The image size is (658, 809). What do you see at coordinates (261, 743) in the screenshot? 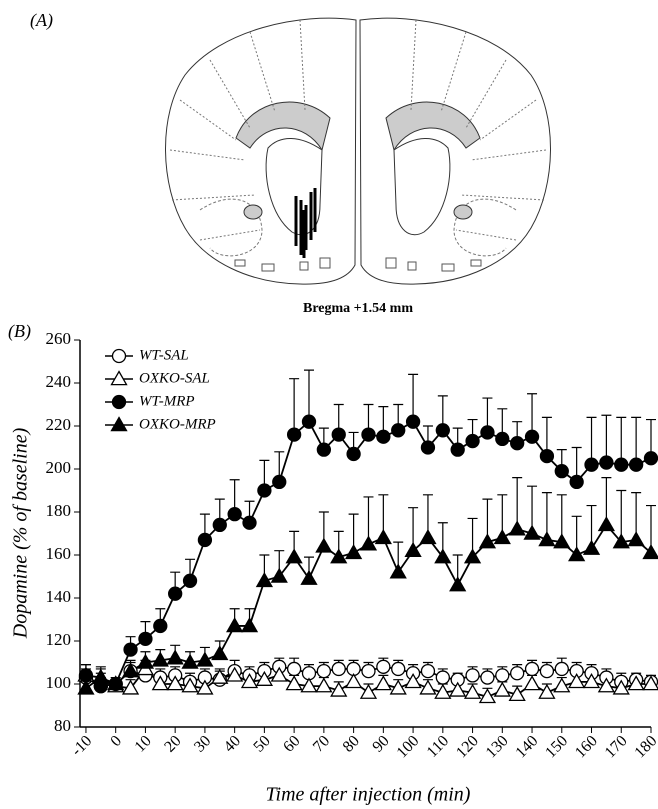
I see `x-tick-label: 50` at bounding box center [261, 743].